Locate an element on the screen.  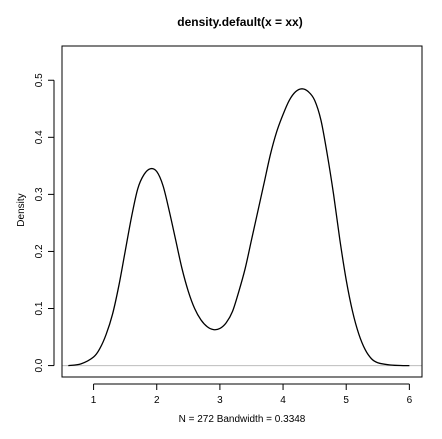
y-tick-label: 0.2 is located at coordinates (39, 251).